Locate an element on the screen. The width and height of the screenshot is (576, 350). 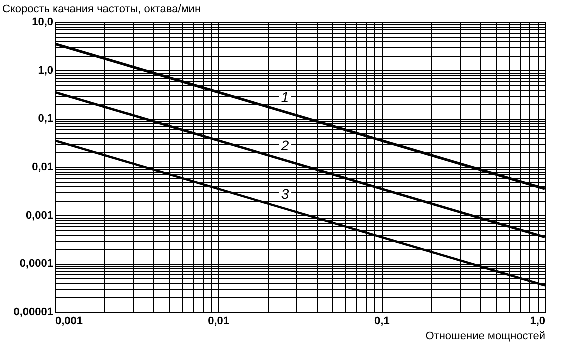
y-tick-label: 0,01 is located at coordinates (43, 168).